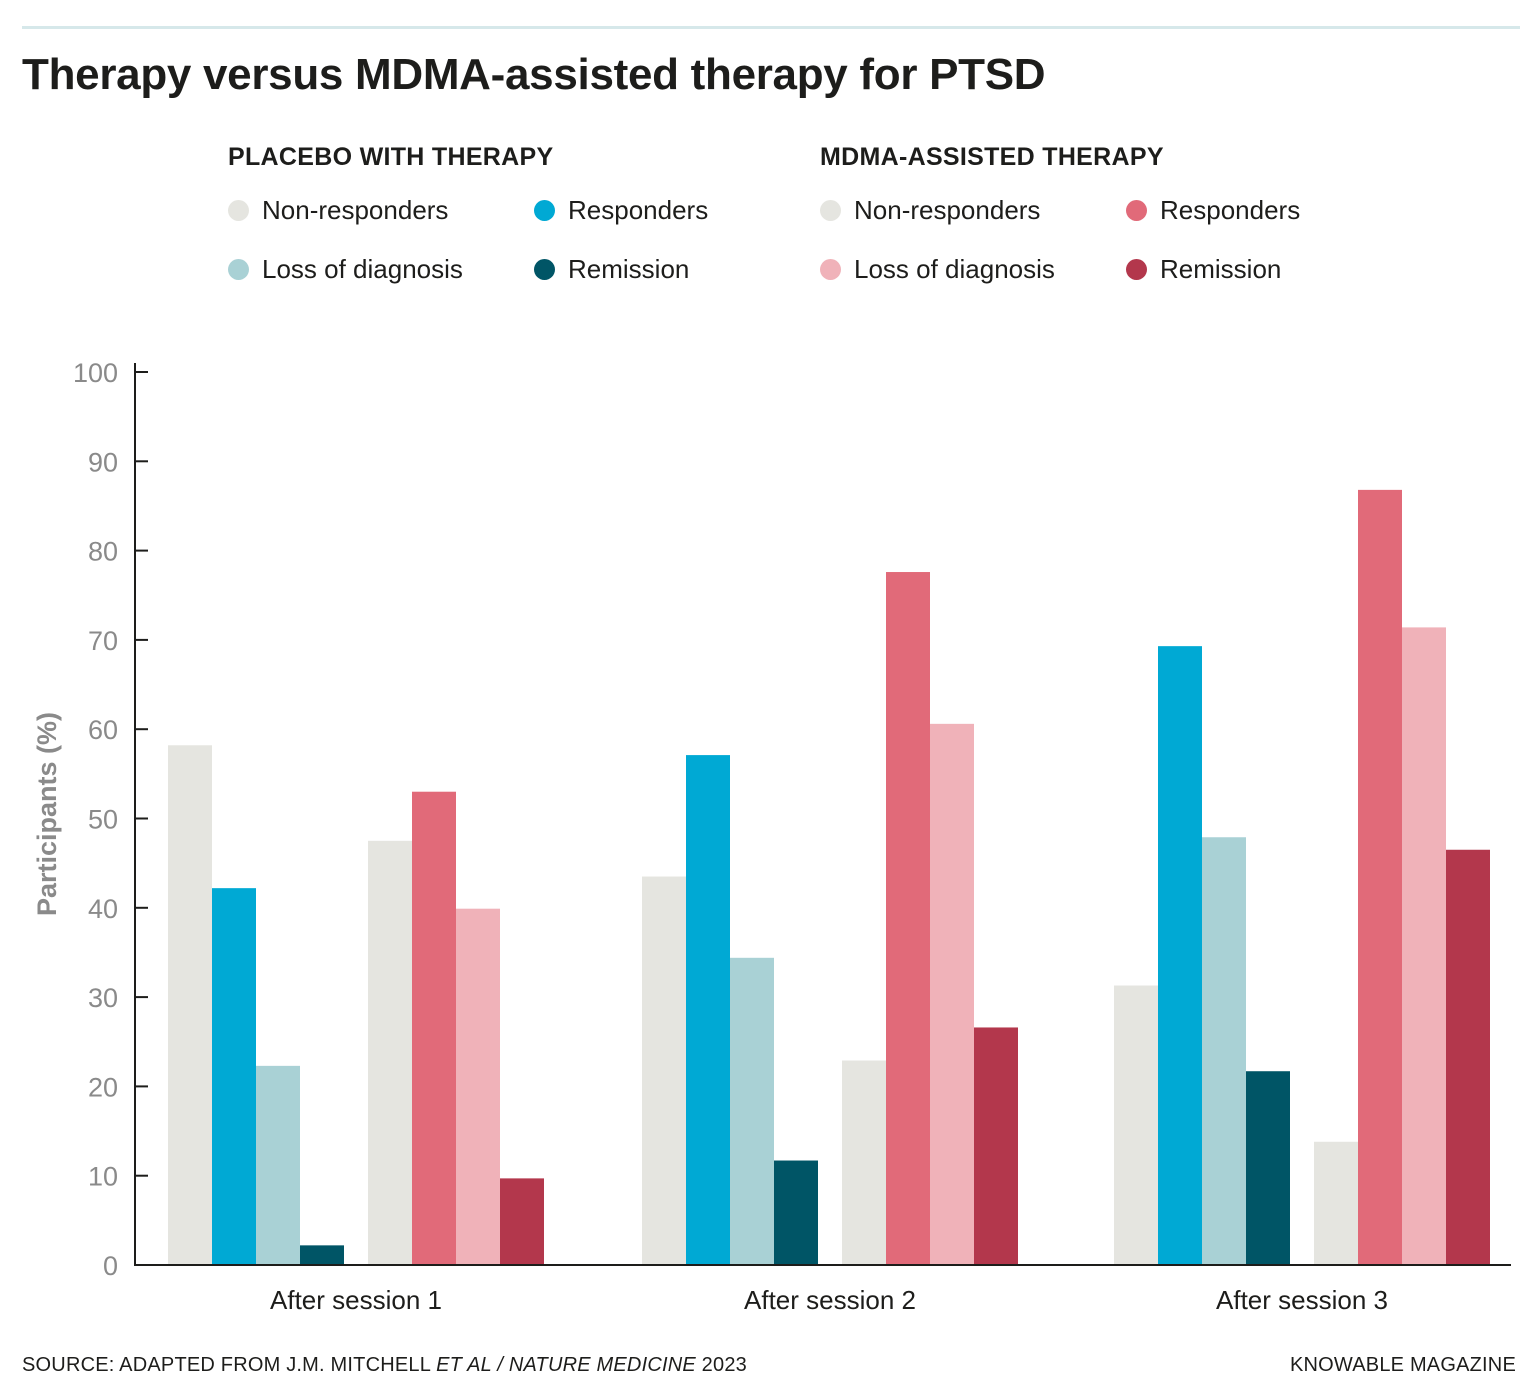 This screenshot has width=1540, height=1396. What do you see at coordinates (103, 462) in the screenshot?
I see `y-tick-label: 90` at bounding box center [103, 462].